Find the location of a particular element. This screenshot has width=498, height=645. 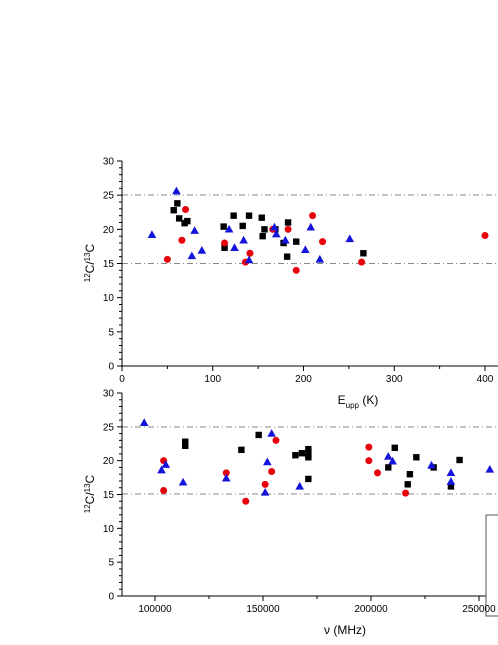

x-tick-label: 250000 is located at coordinates (479, 609).